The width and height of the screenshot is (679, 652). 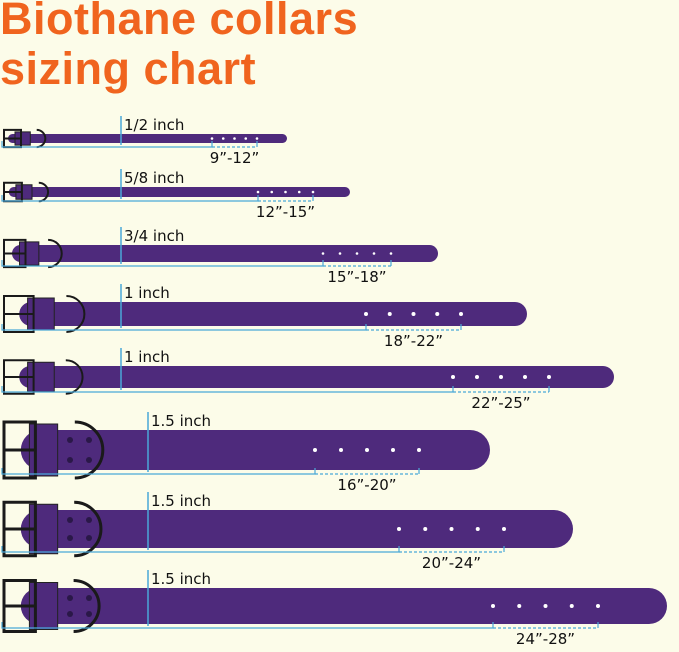 What do you see at coordinates (235, 158) in the screenshot?
I see `collar-size-label: 9”-12”` at bounding box center [235, 158].